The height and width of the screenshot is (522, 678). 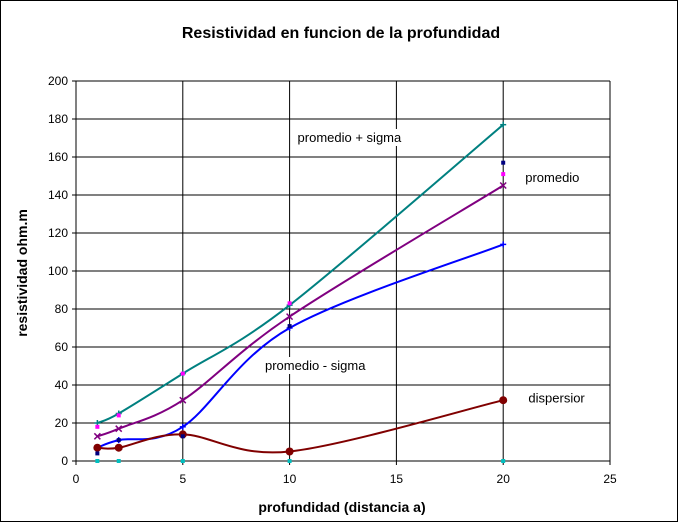 What do you see at coordinates (58, 81) in the screenshot?
I see `y-tick-label: 200` at bounding box center [58, 81].